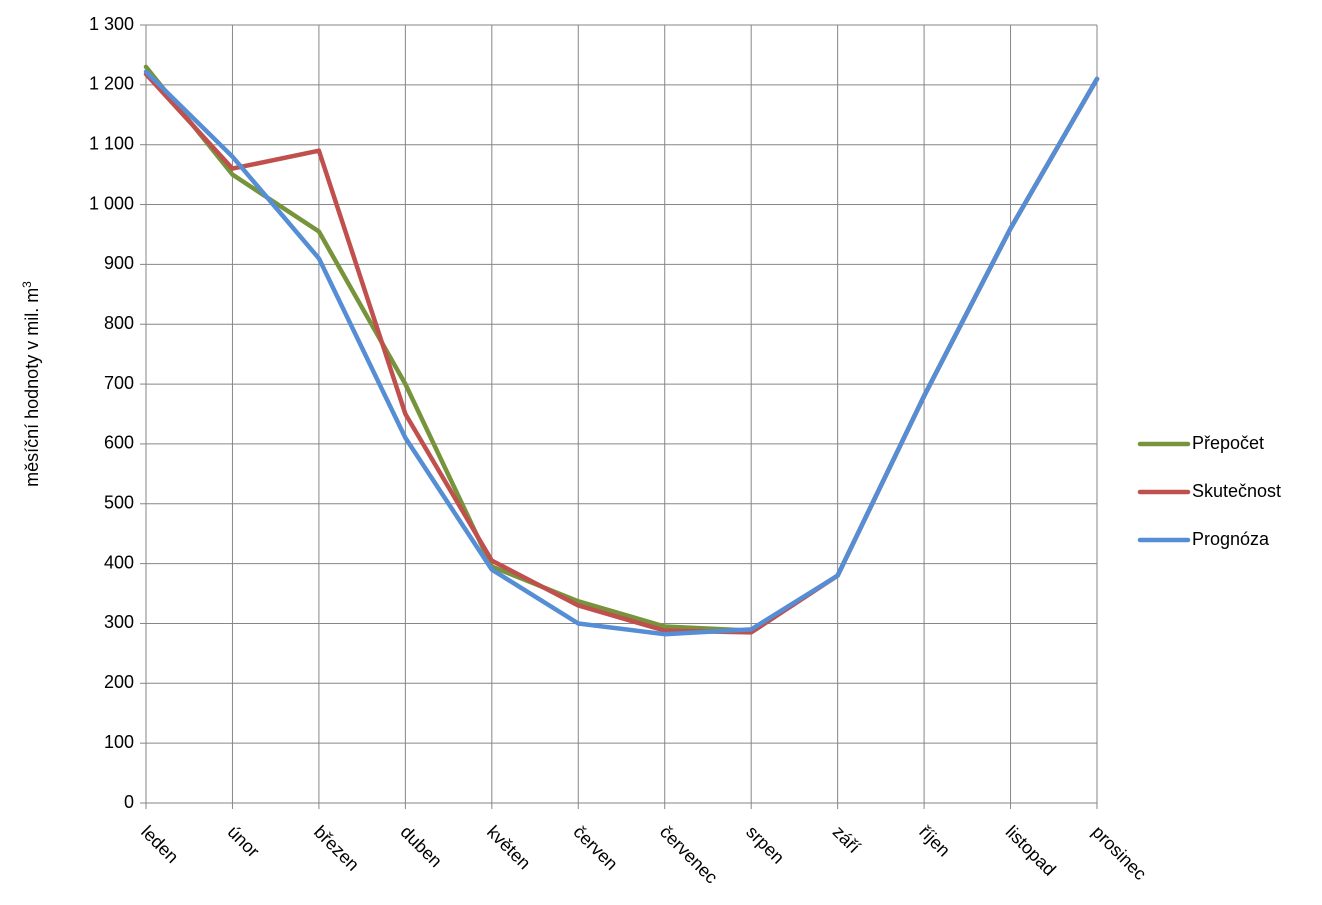  What do you see at coordinates (119, 682) in the screenshot?
I see `y-tick-label: 200` at bounding box center [119, 682].